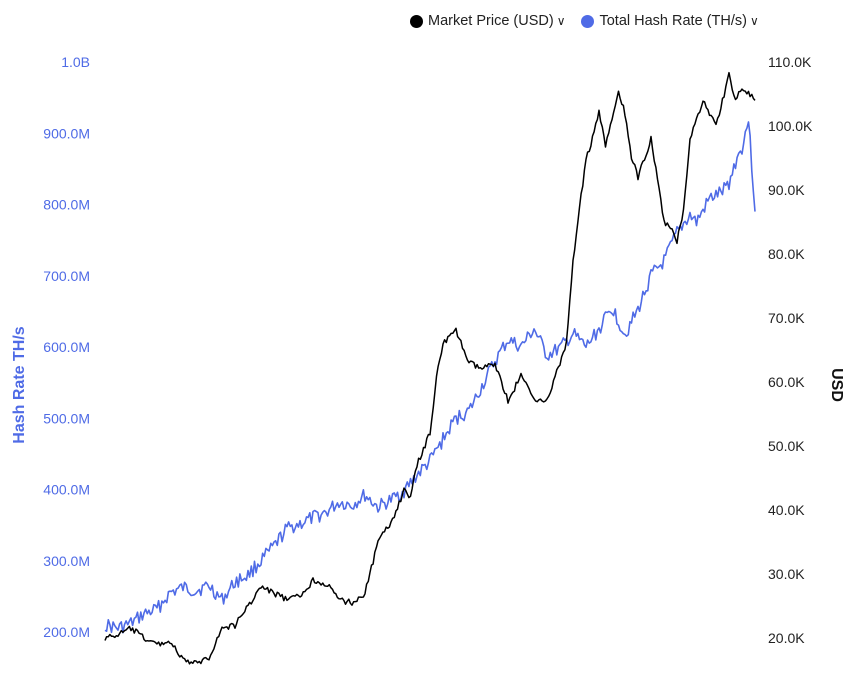  What do you see at coordinates (19, 384) in the screenshot?
I see `left-axis-title: Hash Rate TH/s` at bounding box center [19, 384].